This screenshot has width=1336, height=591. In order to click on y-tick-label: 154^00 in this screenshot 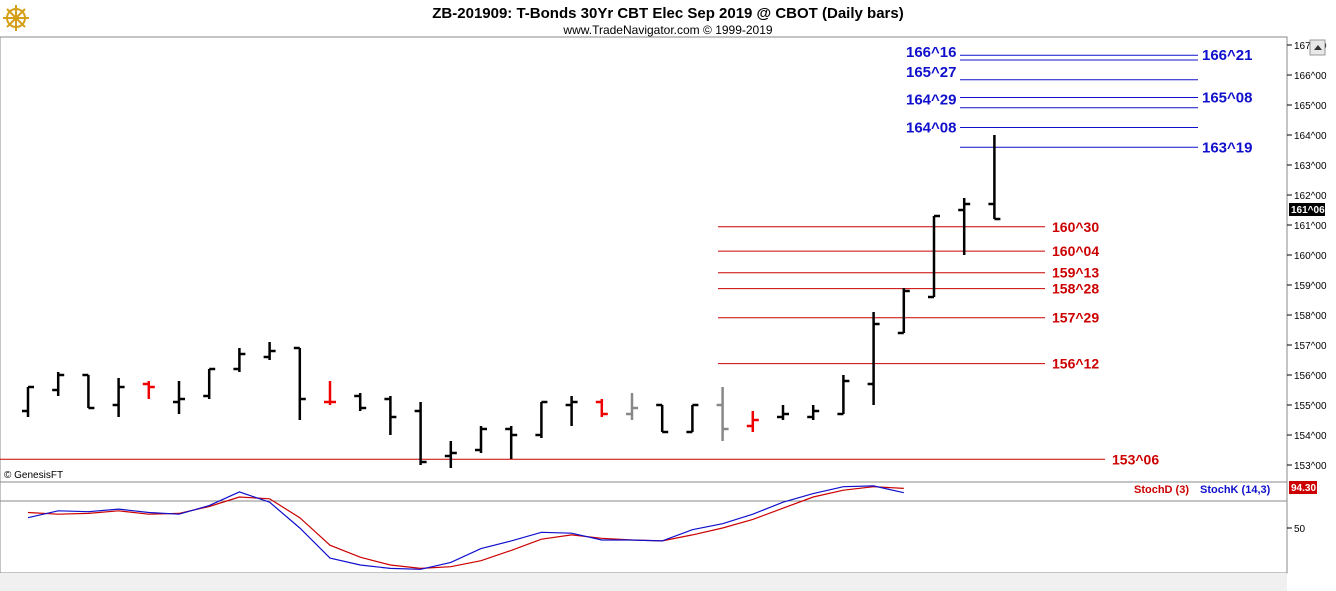, I will do `click(1310, 436)`.